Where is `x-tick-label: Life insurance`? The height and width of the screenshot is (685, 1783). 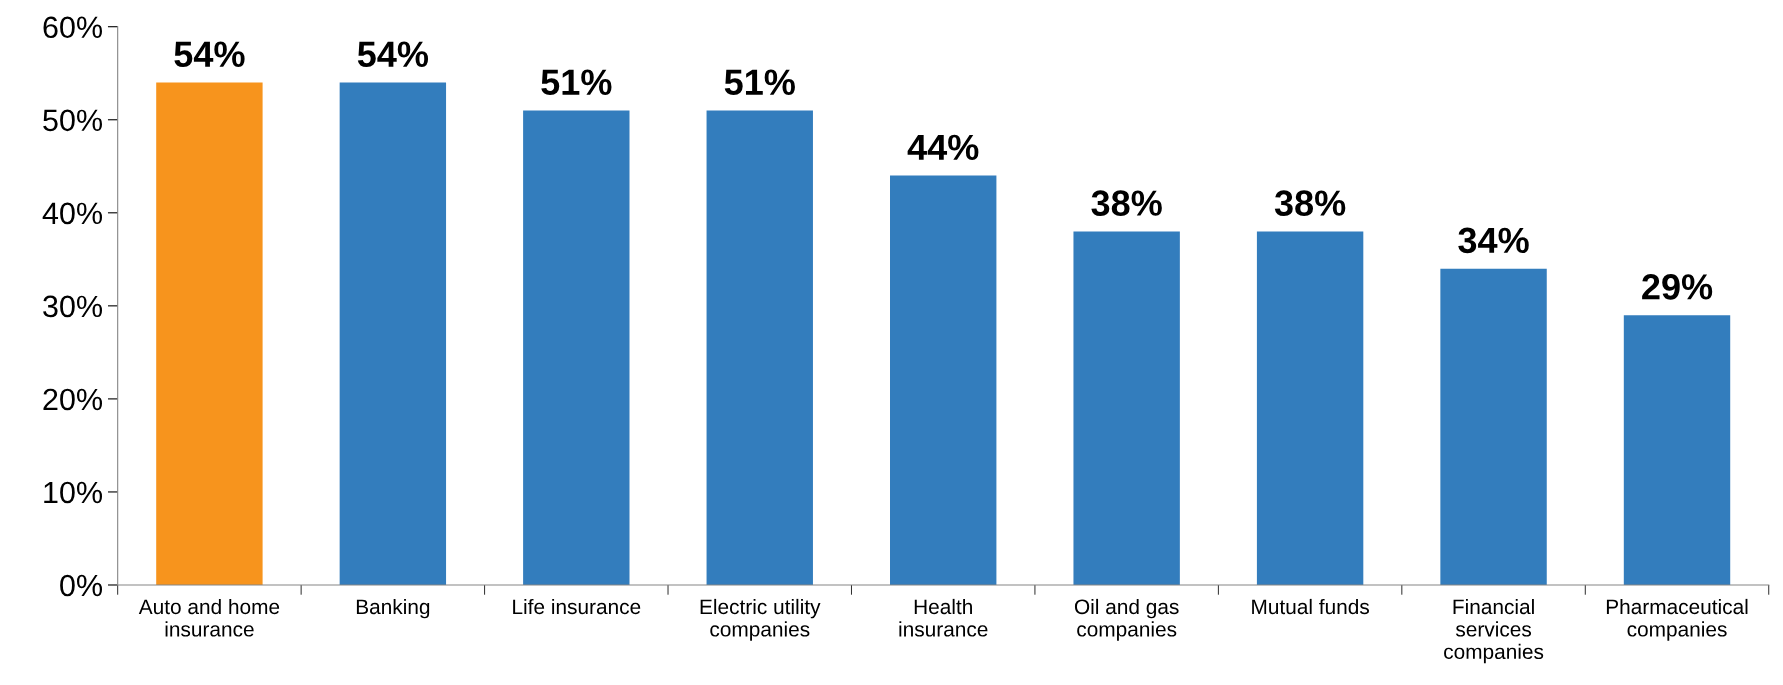
x-tick-label: Life insurance is located at coordinates (577, 606).